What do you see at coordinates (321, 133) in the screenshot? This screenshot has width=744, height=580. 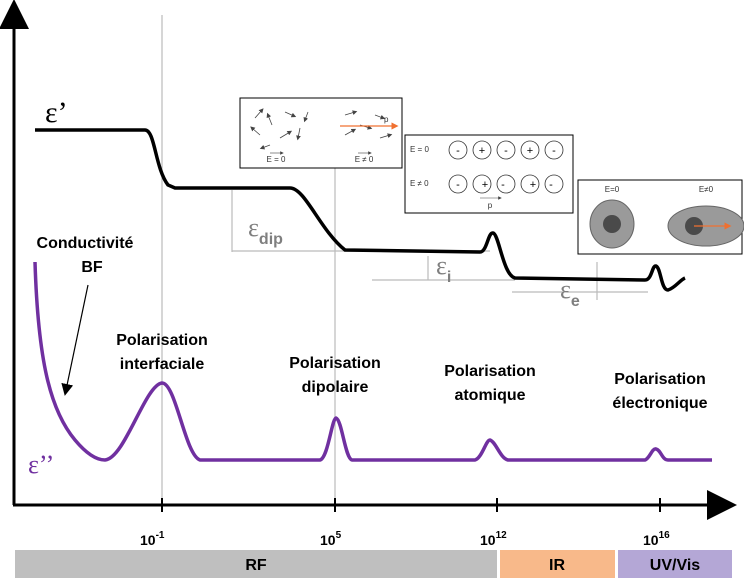 I see `inset-dipolar: E = 0 E ≠ 0 p` at bounding box center [321, 133].